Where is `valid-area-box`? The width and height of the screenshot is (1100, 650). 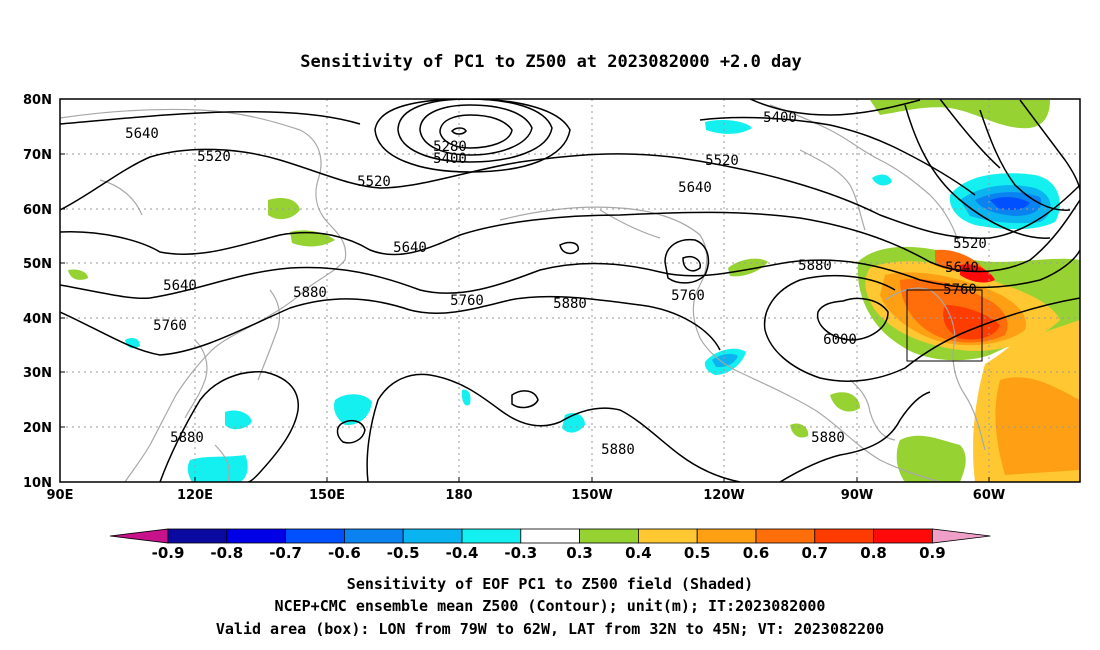
valid-area-box is located at coordinates (944, 325).